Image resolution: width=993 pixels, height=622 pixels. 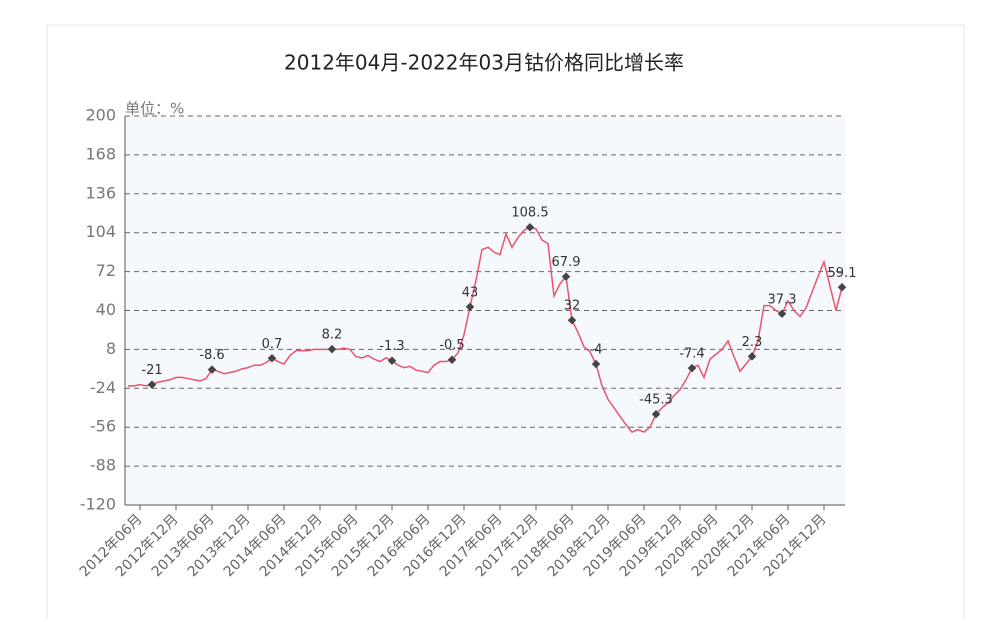 I want to click on y-tick-label: 168, so click(x=100, y=153).